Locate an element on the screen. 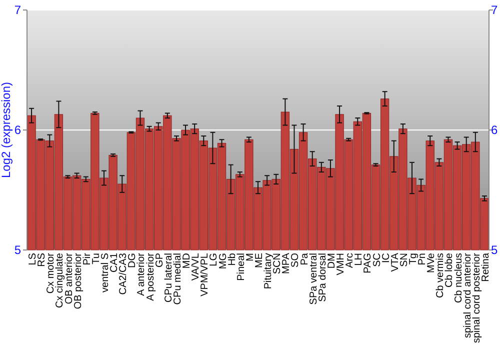 The image size is (500, 350). x-tick-label: A posterior is located at coordinates (150, 276).